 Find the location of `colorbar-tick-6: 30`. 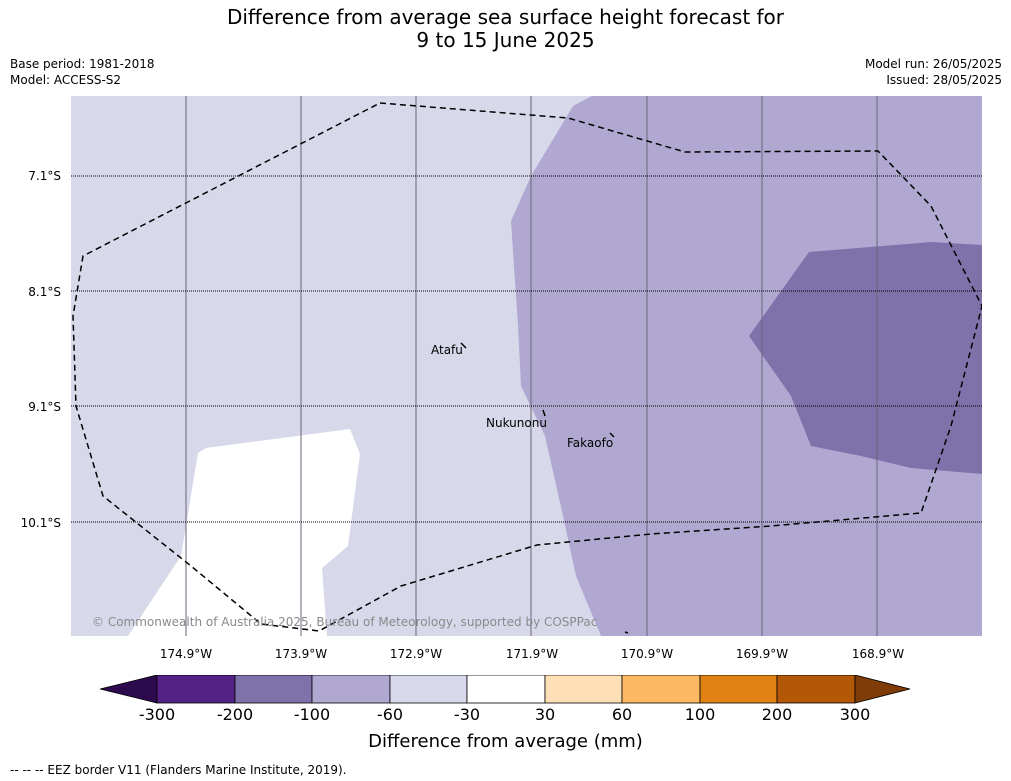

colorbar-tick-6: 30 is located at coordinates (545, 714).